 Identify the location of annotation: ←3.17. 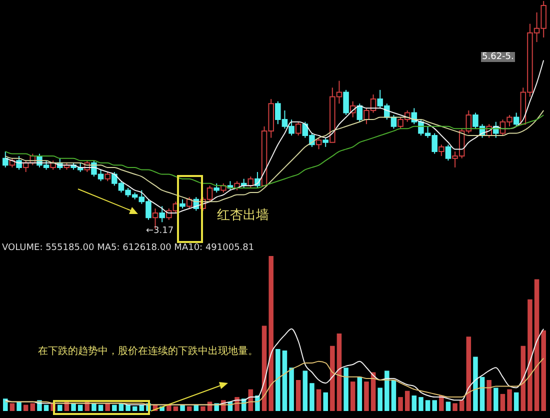
(160, 231).